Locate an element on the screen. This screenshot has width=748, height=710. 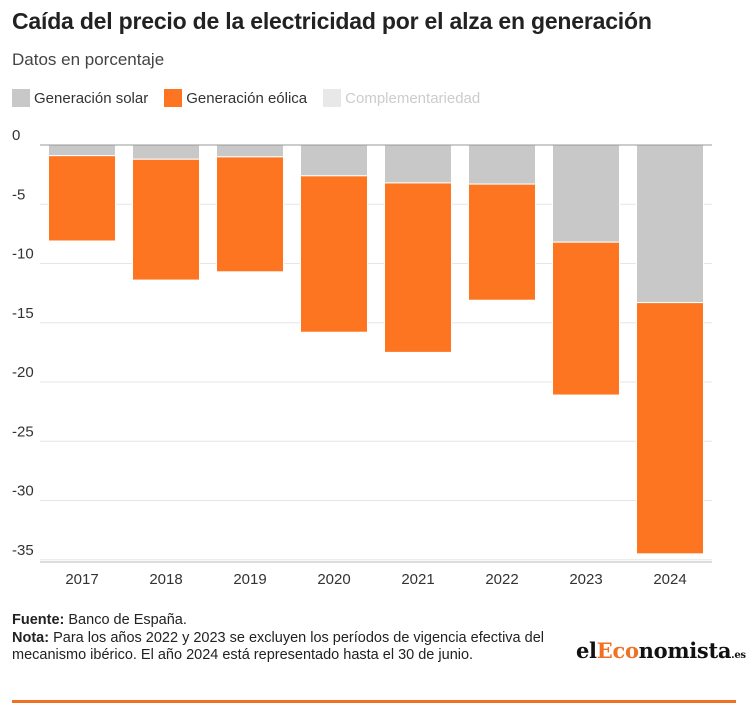
x-tick-label-2018: 2018 is located at coordinates (165, 579).